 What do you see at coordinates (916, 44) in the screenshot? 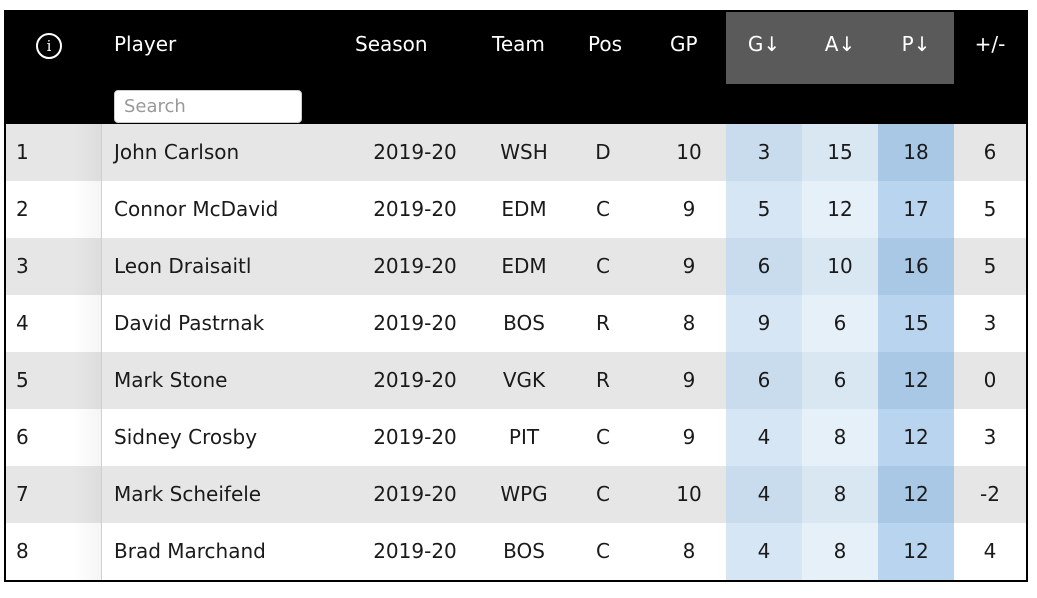
I see `header-points-label: P↓` at bounding box center [916, 44].